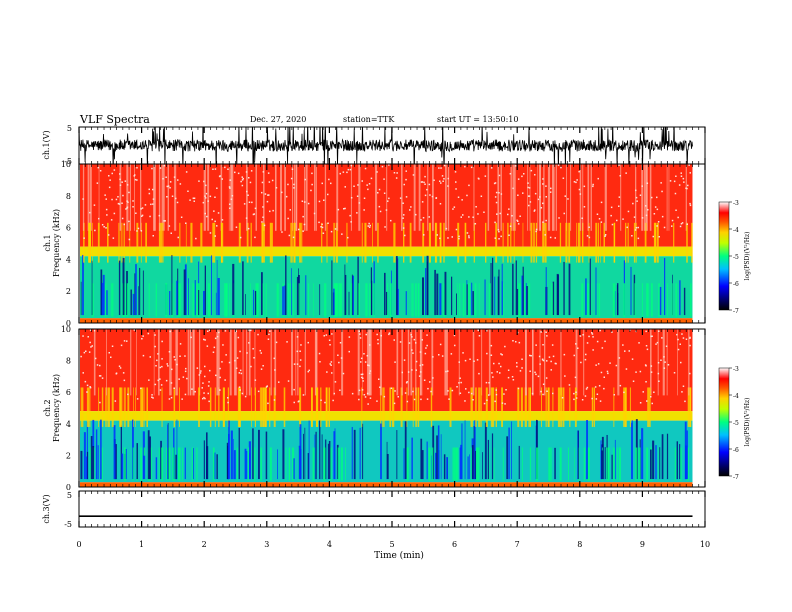  I want to click on colorbar-gradient, so click(724, 256).